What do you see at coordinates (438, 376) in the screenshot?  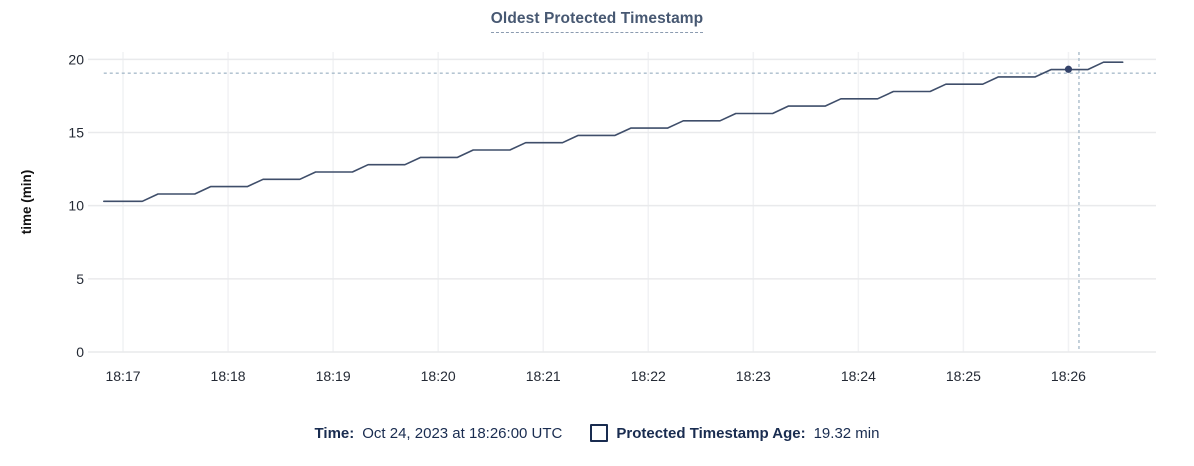 I see `x-tick-label: 18:20` at bounding box center [438, 376].